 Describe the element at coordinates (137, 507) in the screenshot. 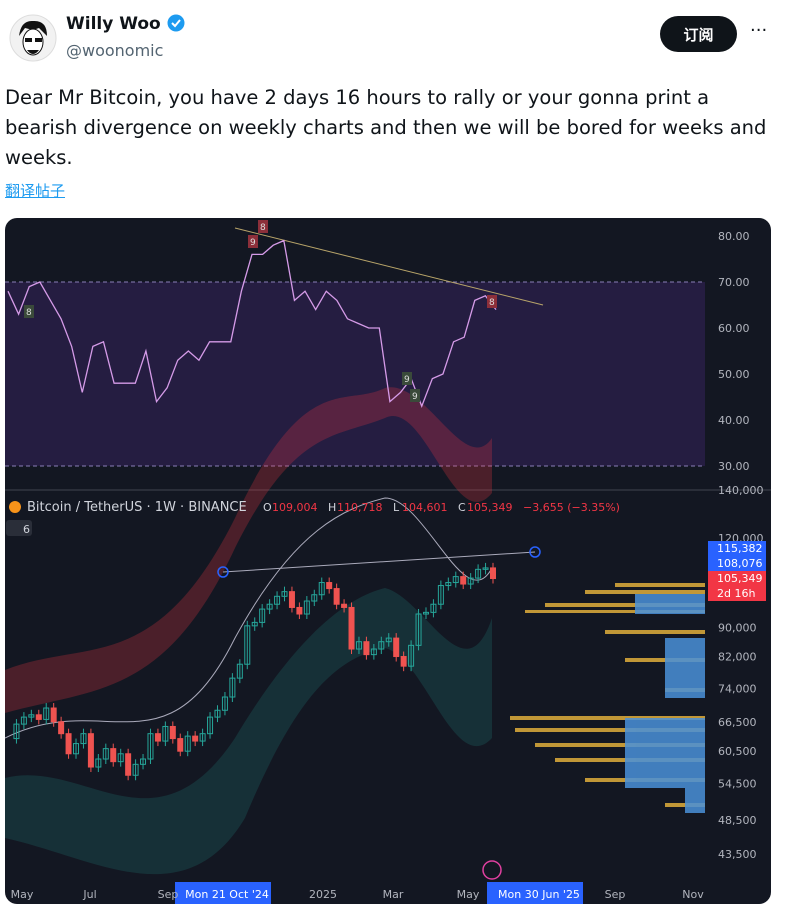

I see `symbol: Bitcoin / TetherUS · 1W · BINANCE` at that location.